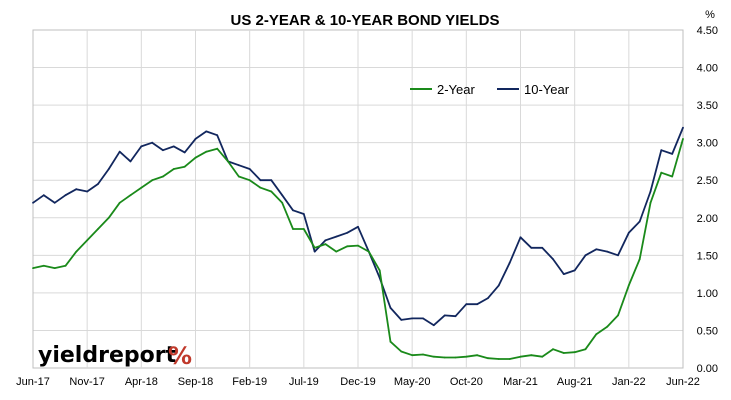 The width and height of the screenshot is (731, 400). What do you see at coordinates (707, 31) in the screenshot?
I see `y-tick-label: 4.50` at bounding box center [707, 31].